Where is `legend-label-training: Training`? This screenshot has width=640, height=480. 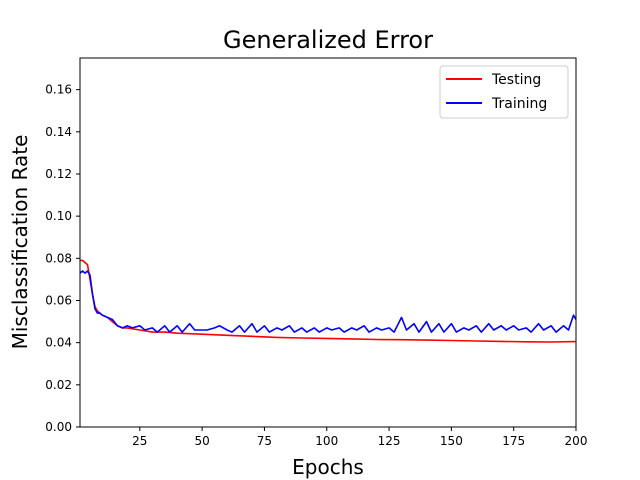 legend-label-training: Training is located at coordinates (519, 104).